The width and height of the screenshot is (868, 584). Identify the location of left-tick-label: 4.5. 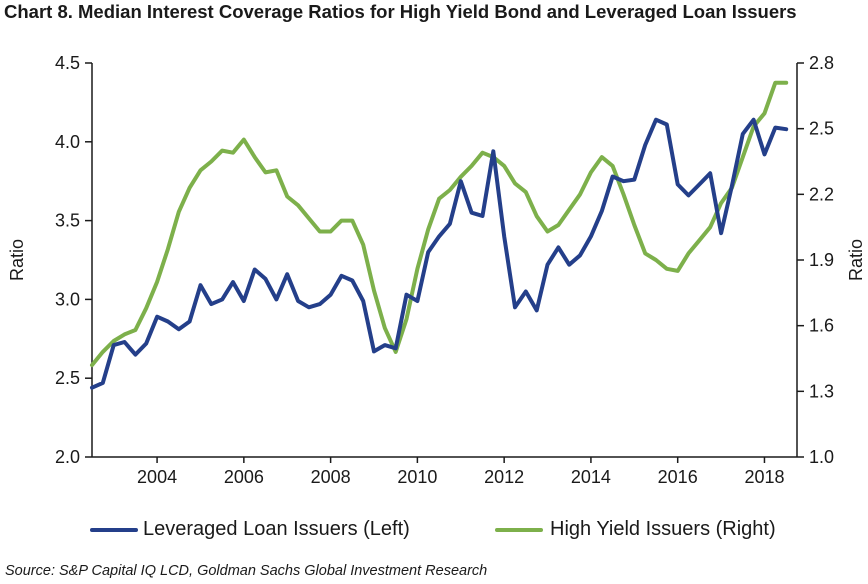
(67, 63).